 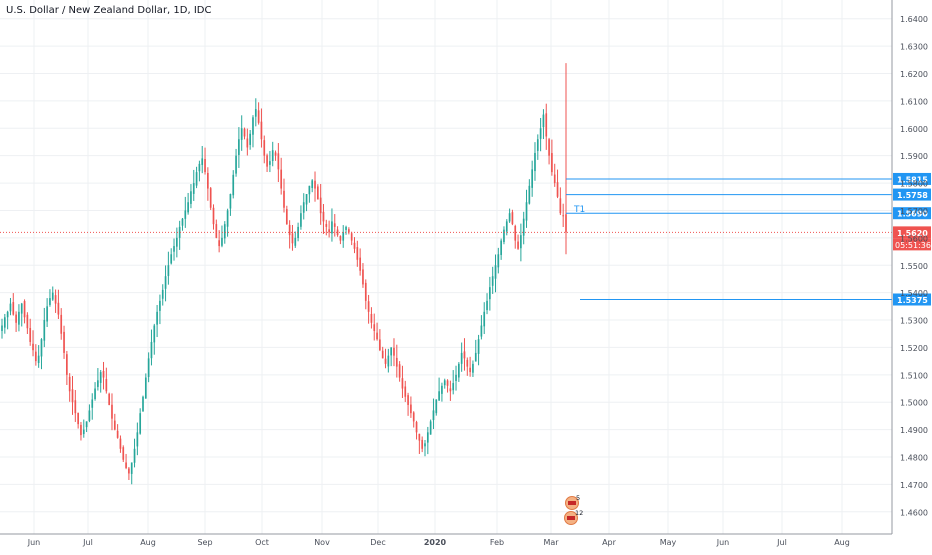 I want to click on price-level-line: 1.5690 T1, so click(x=748, y=212).